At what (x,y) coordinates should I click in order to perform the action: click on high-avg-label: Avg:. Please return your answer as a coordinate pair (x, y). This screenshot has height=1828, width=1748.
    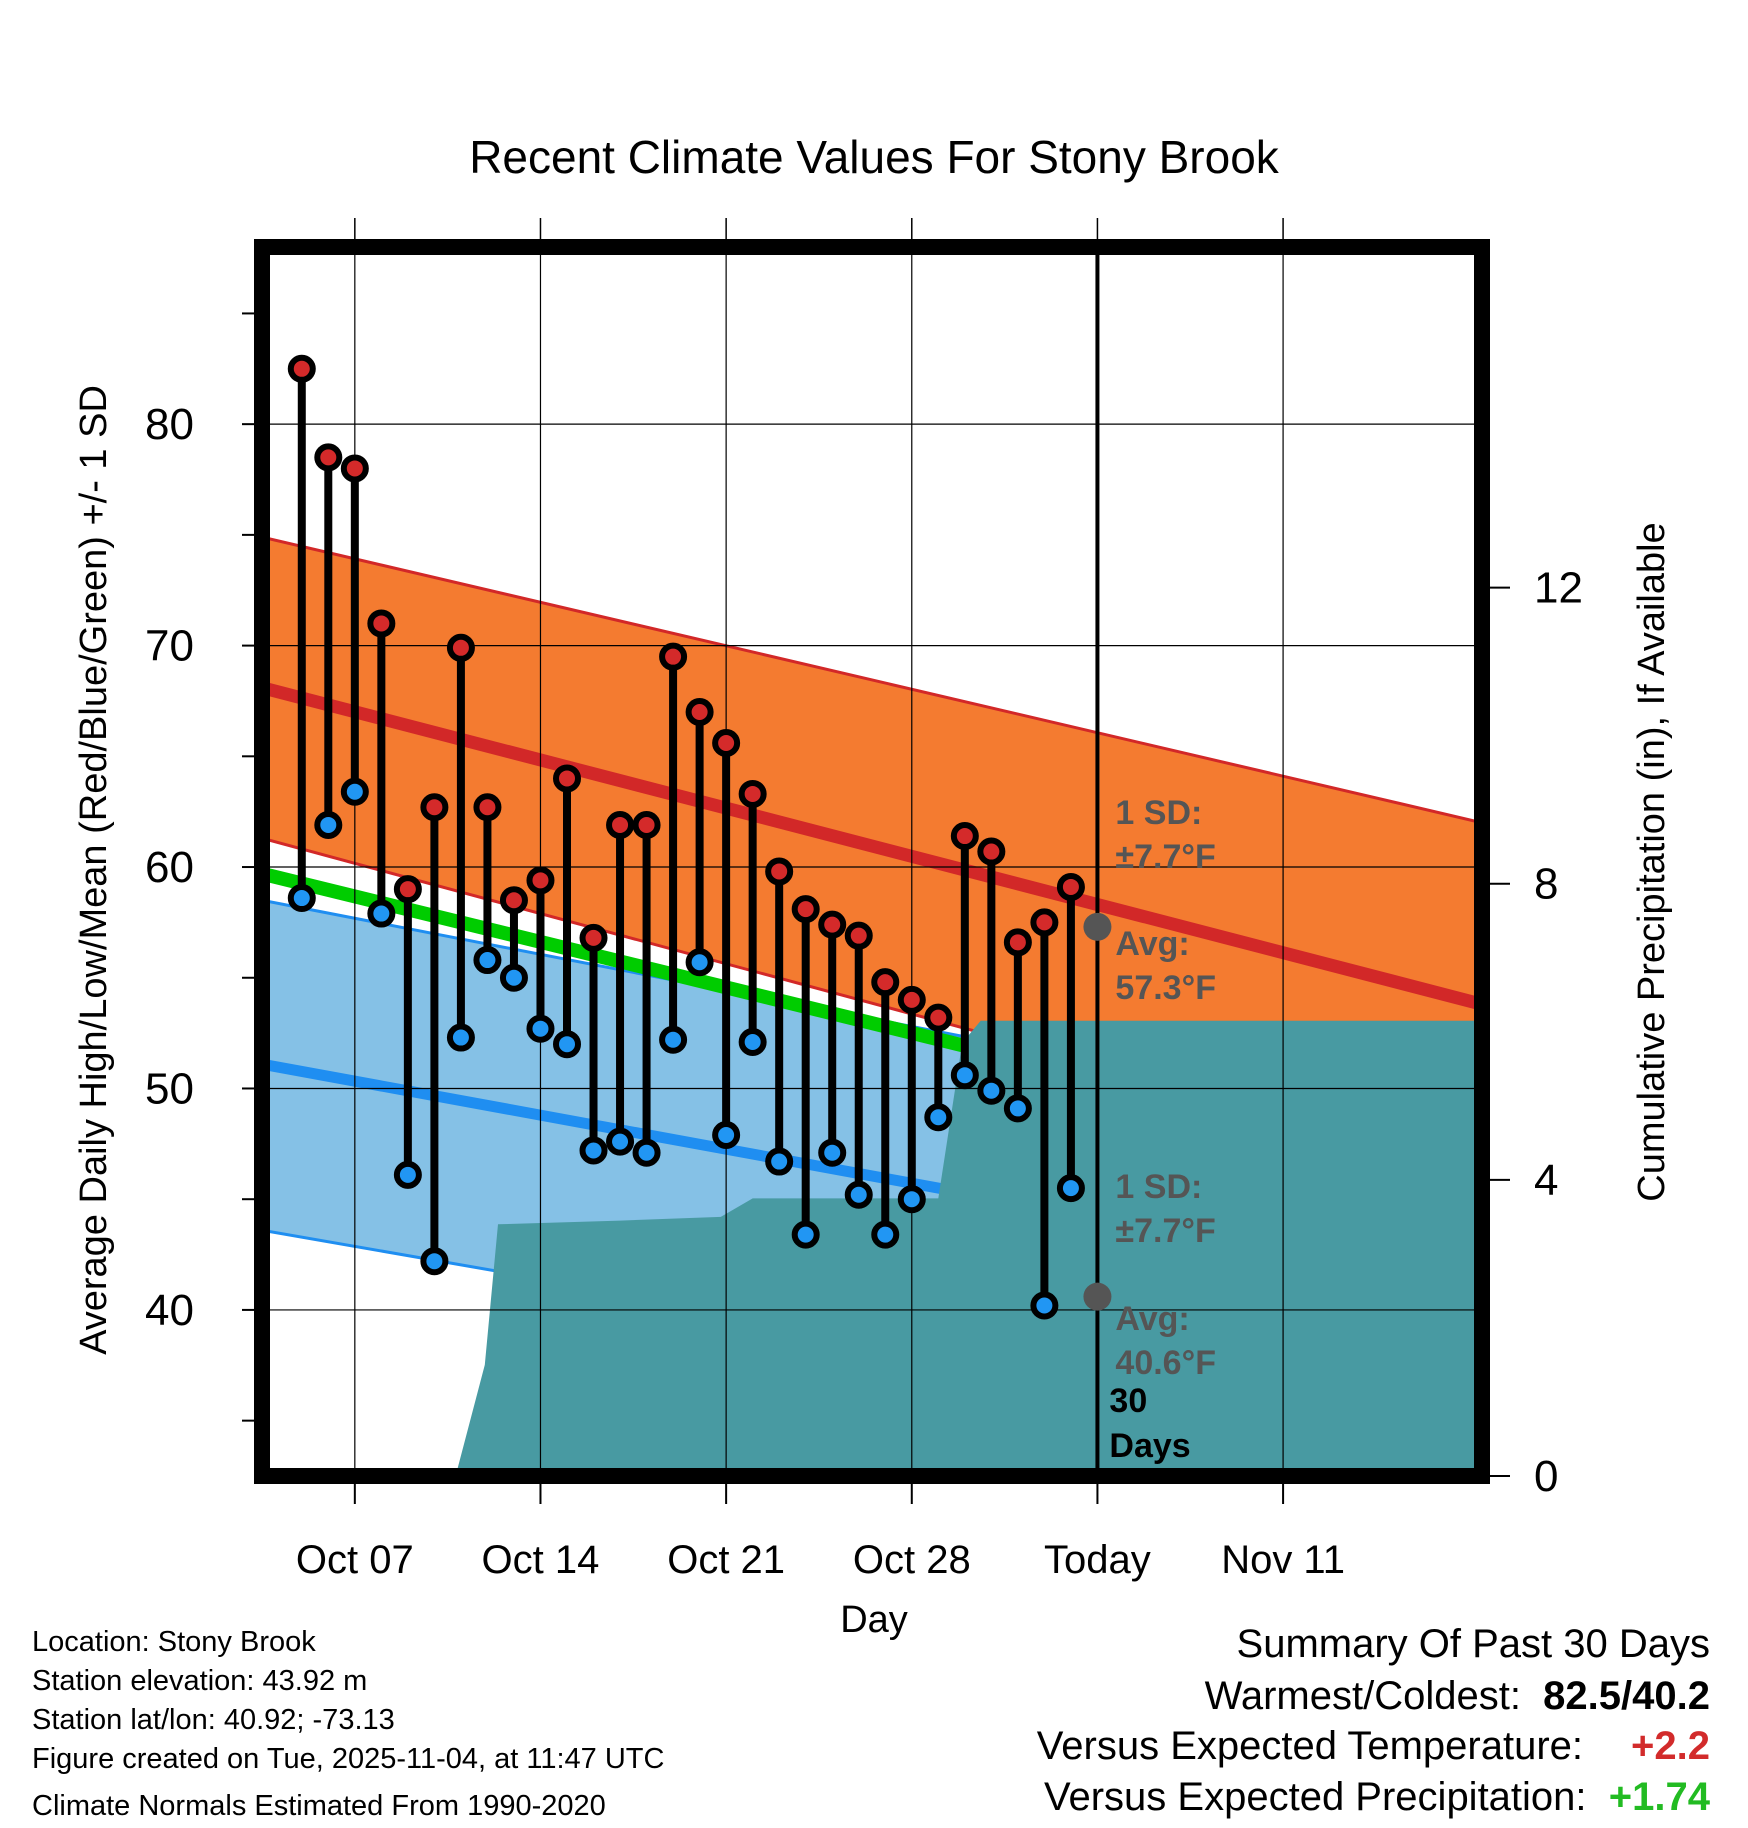
    Looking at the image, I should click on (1152, 944).